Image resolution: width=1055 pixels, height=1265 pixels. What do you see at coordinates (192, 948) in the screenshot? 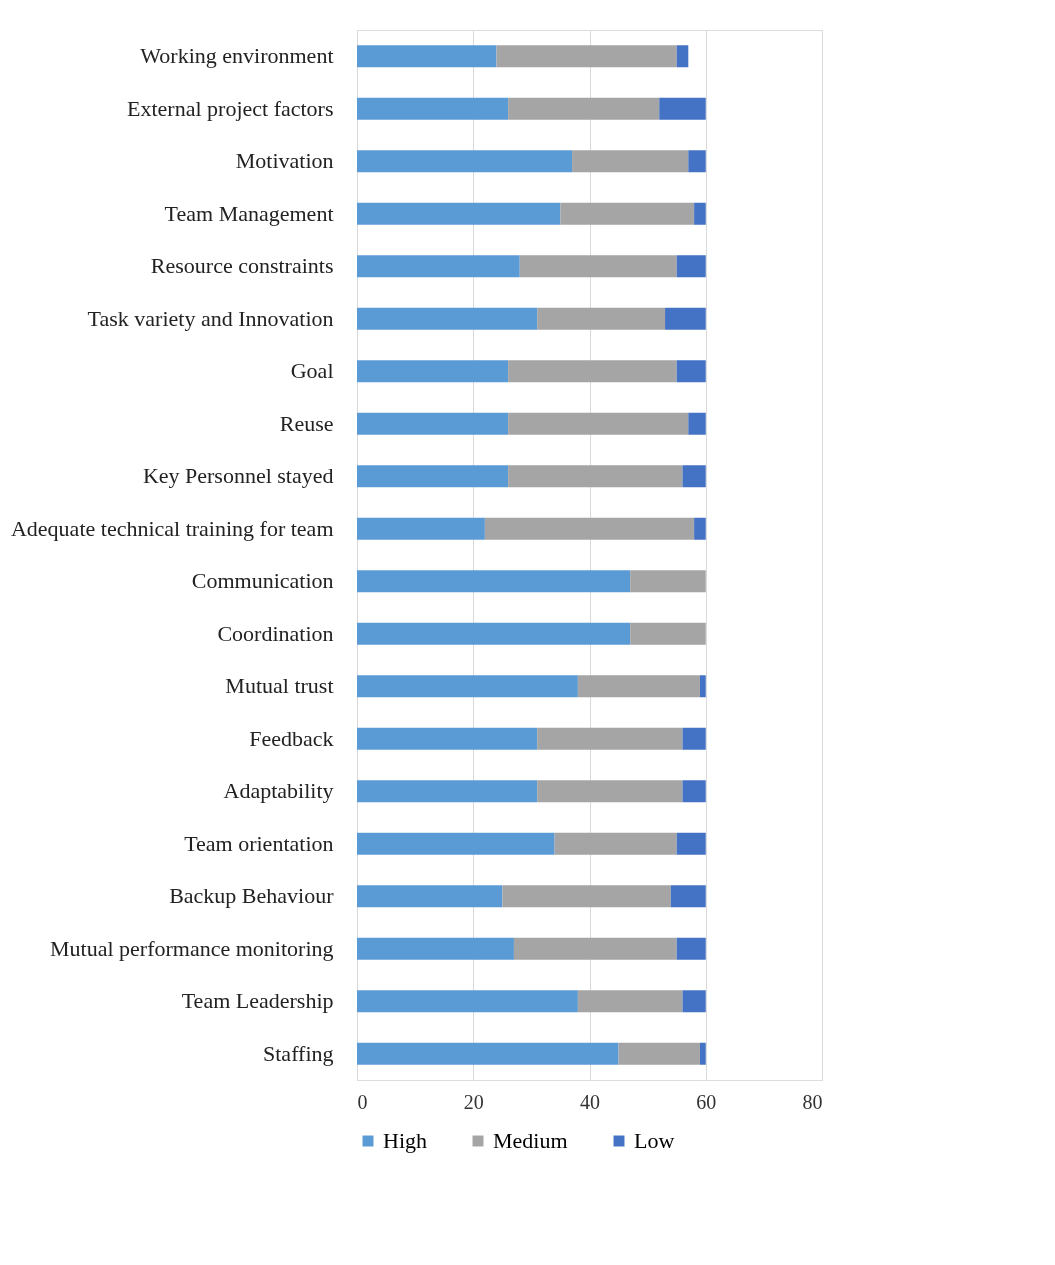
I see `y-tick-label: Mutual performance monitoring` at bounding box center [192, 948].